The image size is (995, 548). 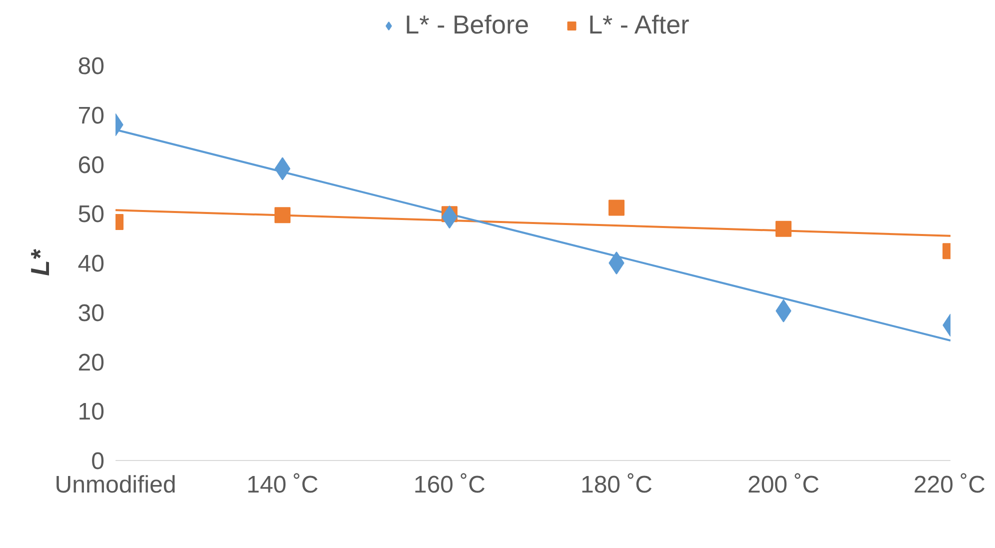 I want to click on x-tick-label: 200 ˚C, so click(x=783, y=485).